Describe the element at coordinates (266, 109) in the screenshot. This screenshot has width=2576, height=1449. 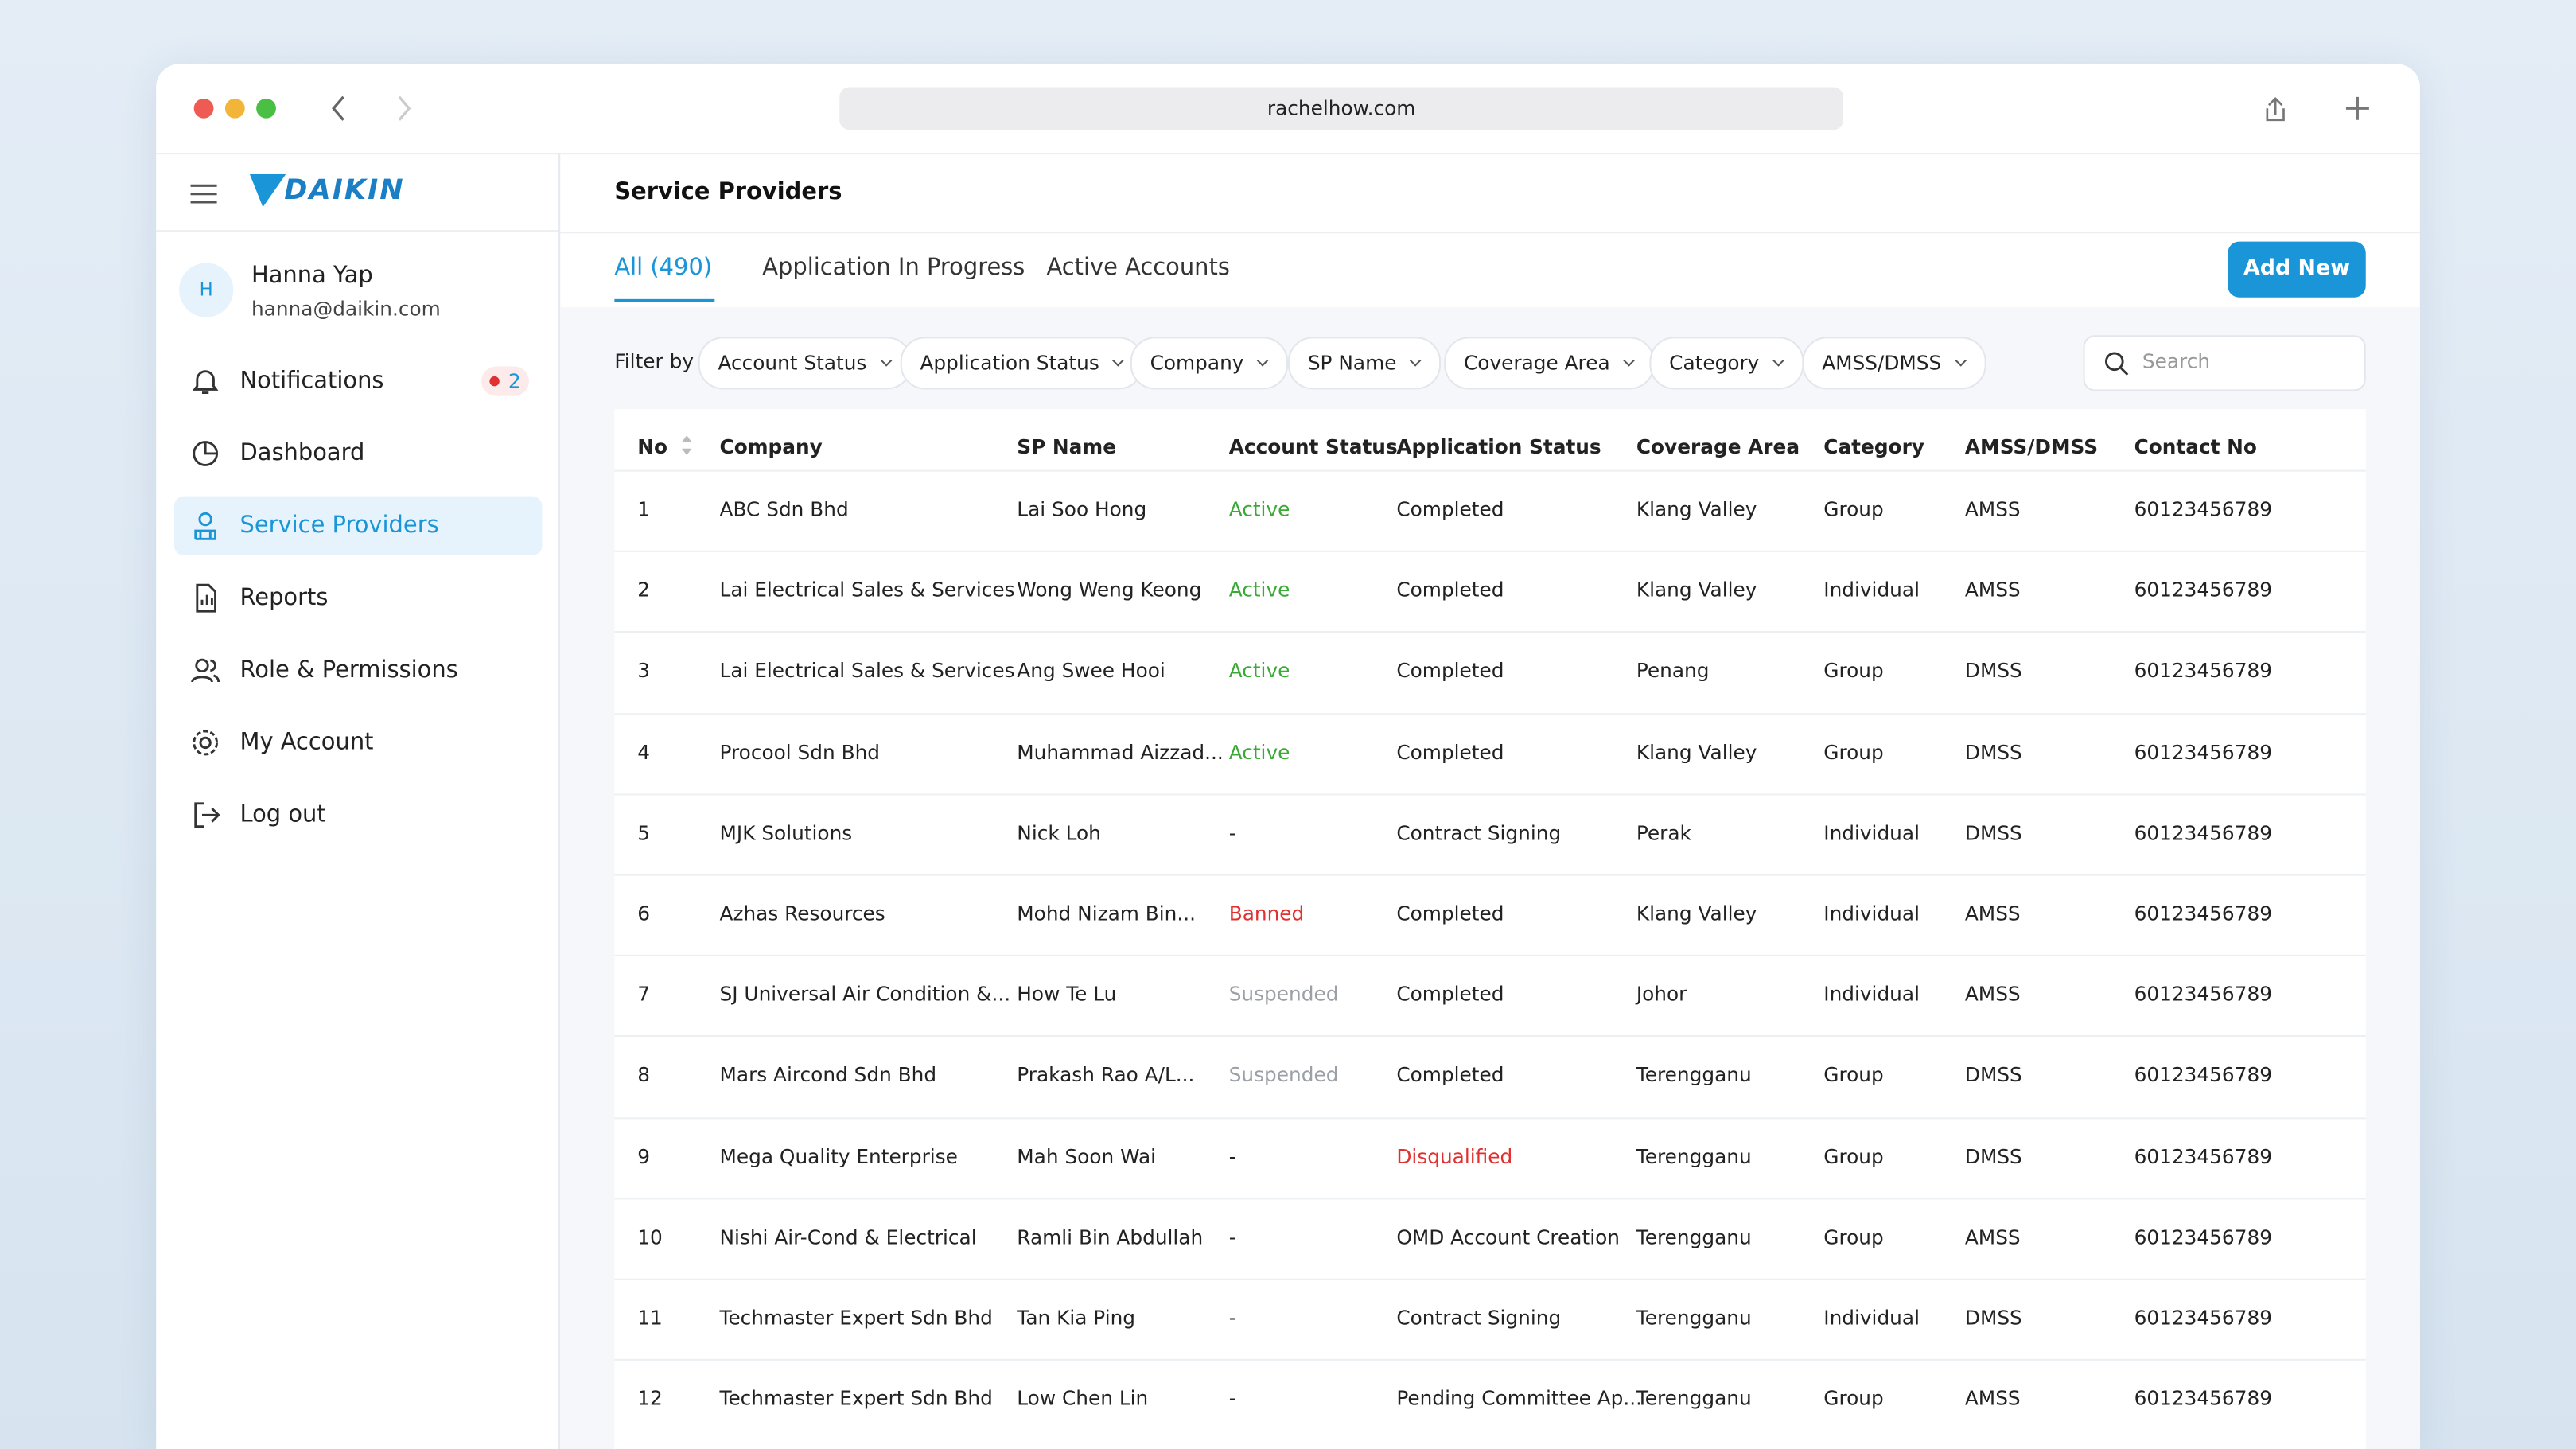
I see `zoom-dot` at that location.